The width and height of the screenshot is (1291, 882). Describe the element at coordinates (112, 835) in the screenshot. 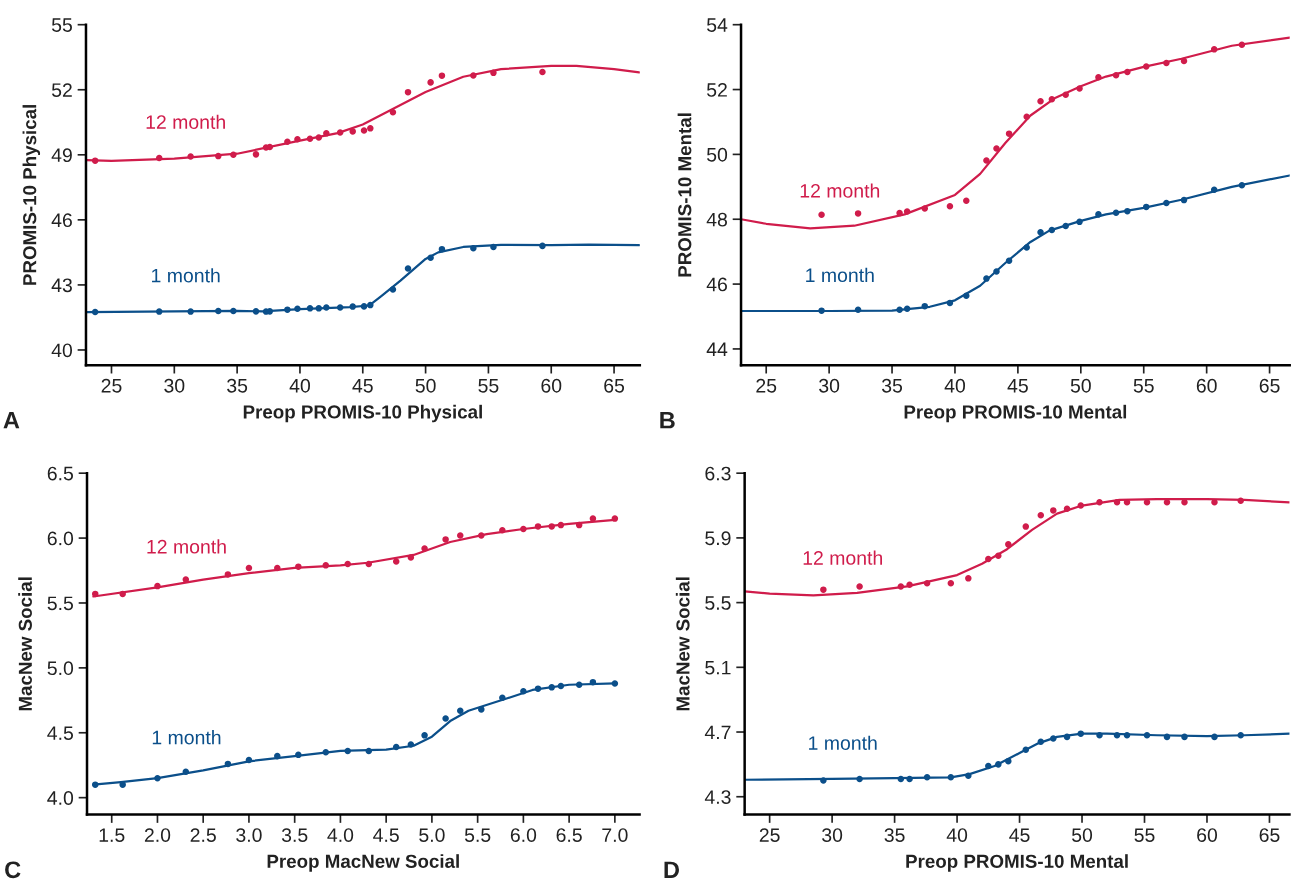

I see `x-tick-label: 1.5` at that location.